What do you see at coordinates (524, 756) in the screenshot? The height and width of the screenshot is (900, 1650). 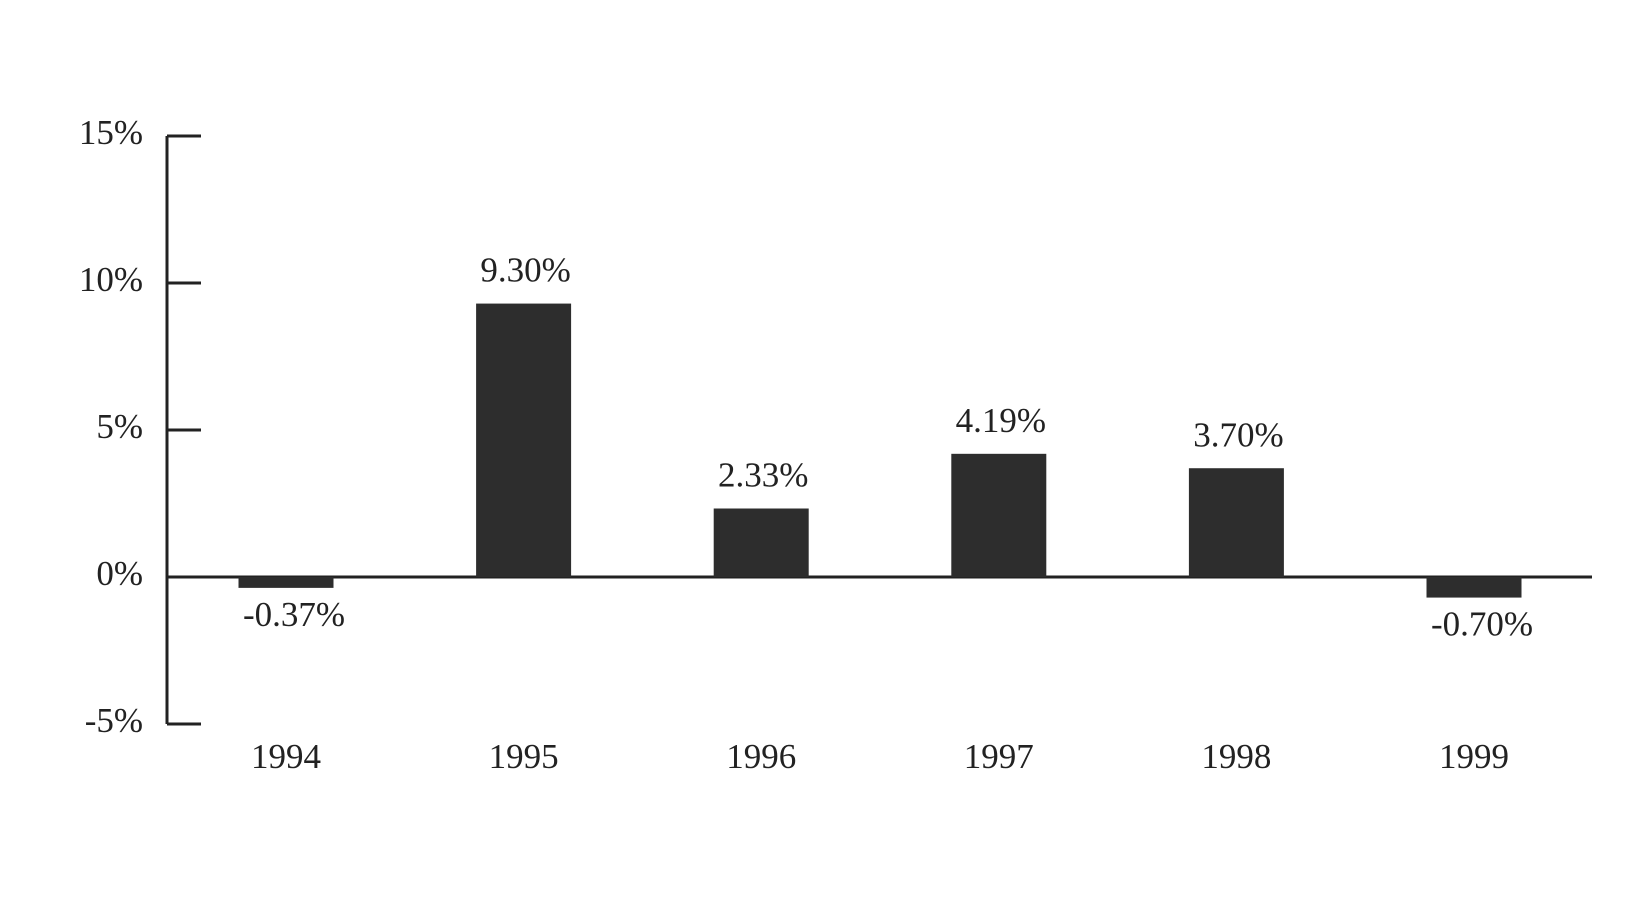 I see `x-tick-label: 1995` at bounding box center [524, 756].